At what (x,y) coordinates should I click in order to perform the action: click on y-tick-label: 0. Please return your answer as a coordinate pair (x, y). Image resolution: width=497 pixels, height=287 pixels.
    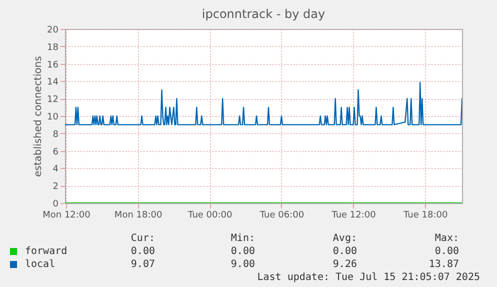
    Looking at the image, I should click on (55, 205).